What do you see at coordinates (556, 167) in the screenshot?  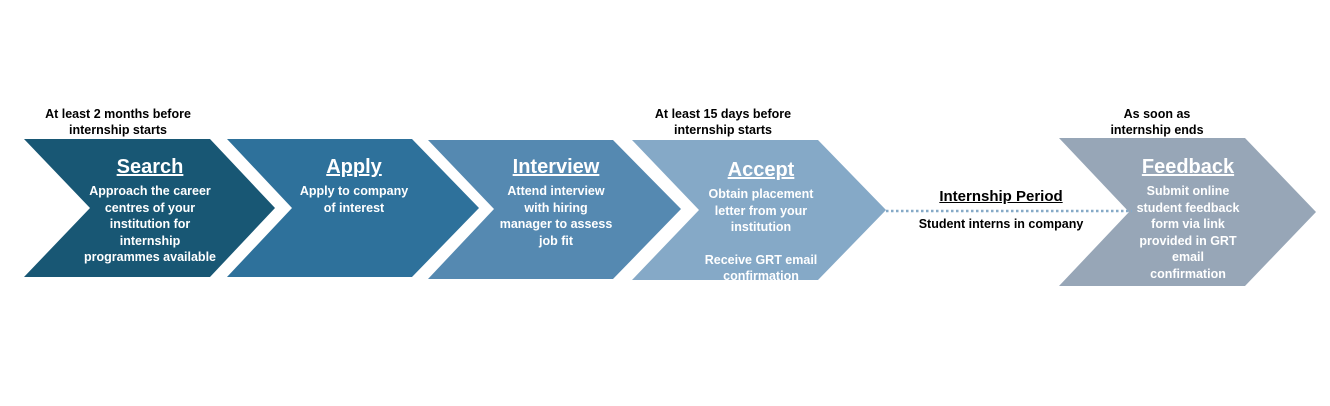 I see `step-interview-title: Interview` at bounding box center [556, 167].